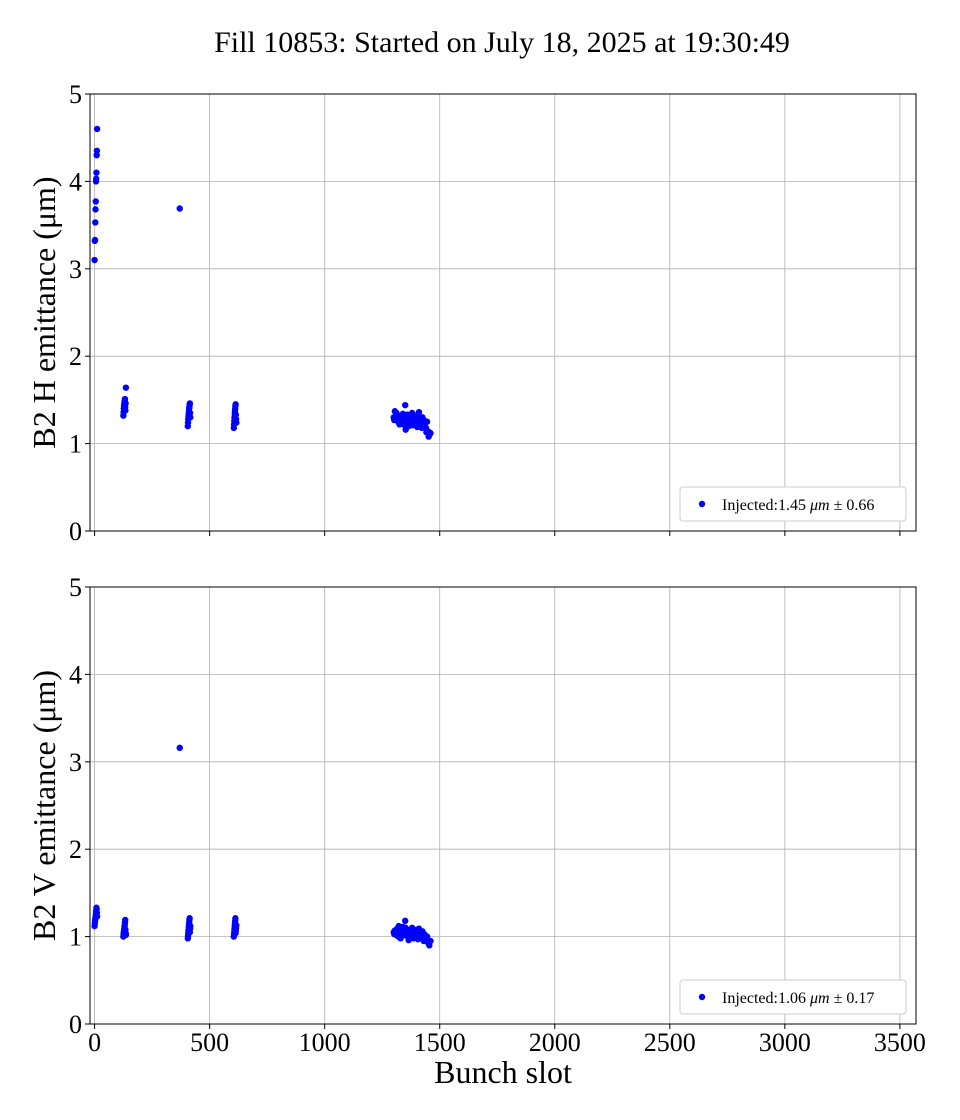 The height and width of the screenshot is (1120, 960). Describe the element at coordinates (325, 1042) in the screenshot. I see `x-tick-label: 1000` at that location.